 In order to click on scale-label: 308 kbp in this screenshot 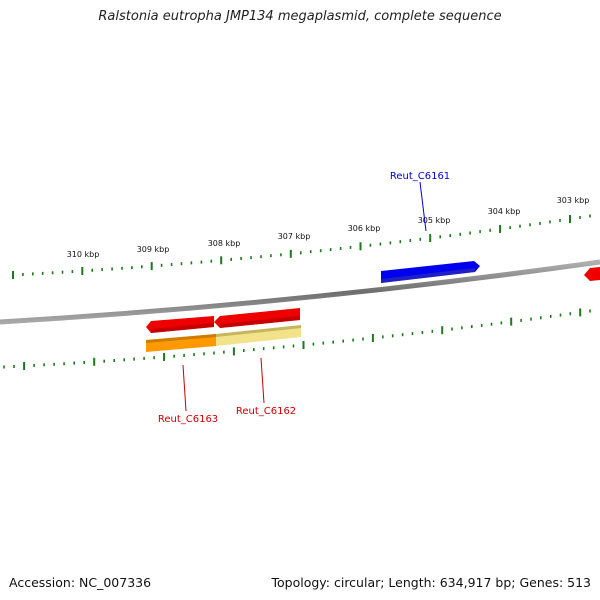, I will do `click(224, 243)`.